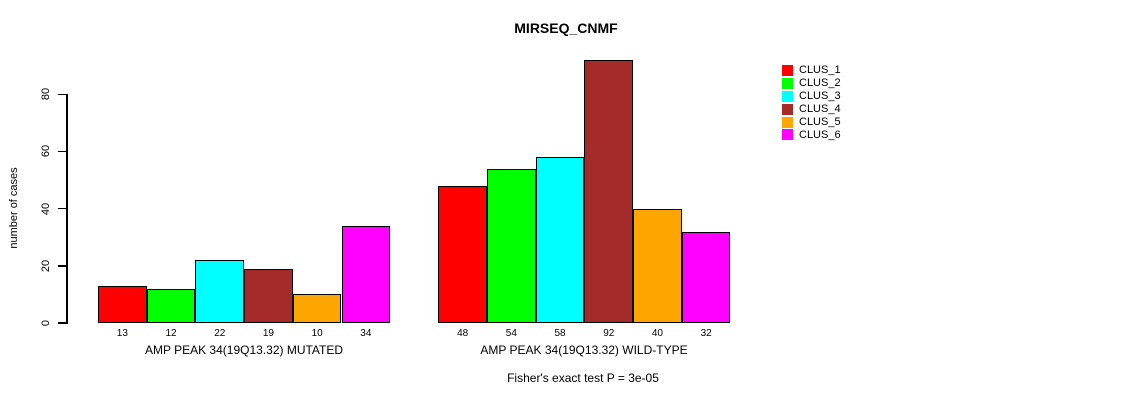  What do you see at coordinates (820, 109) in the screenshot?
I see `legend-label: CLUS_4` at bounding box center [820, 109].